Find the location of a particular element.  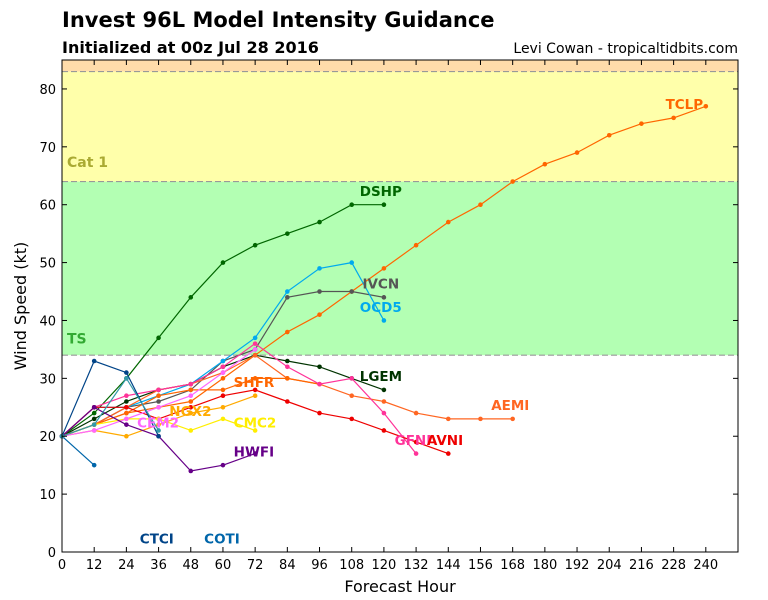

series-label-ctci: CTCI is located at coordinates (157, 539).